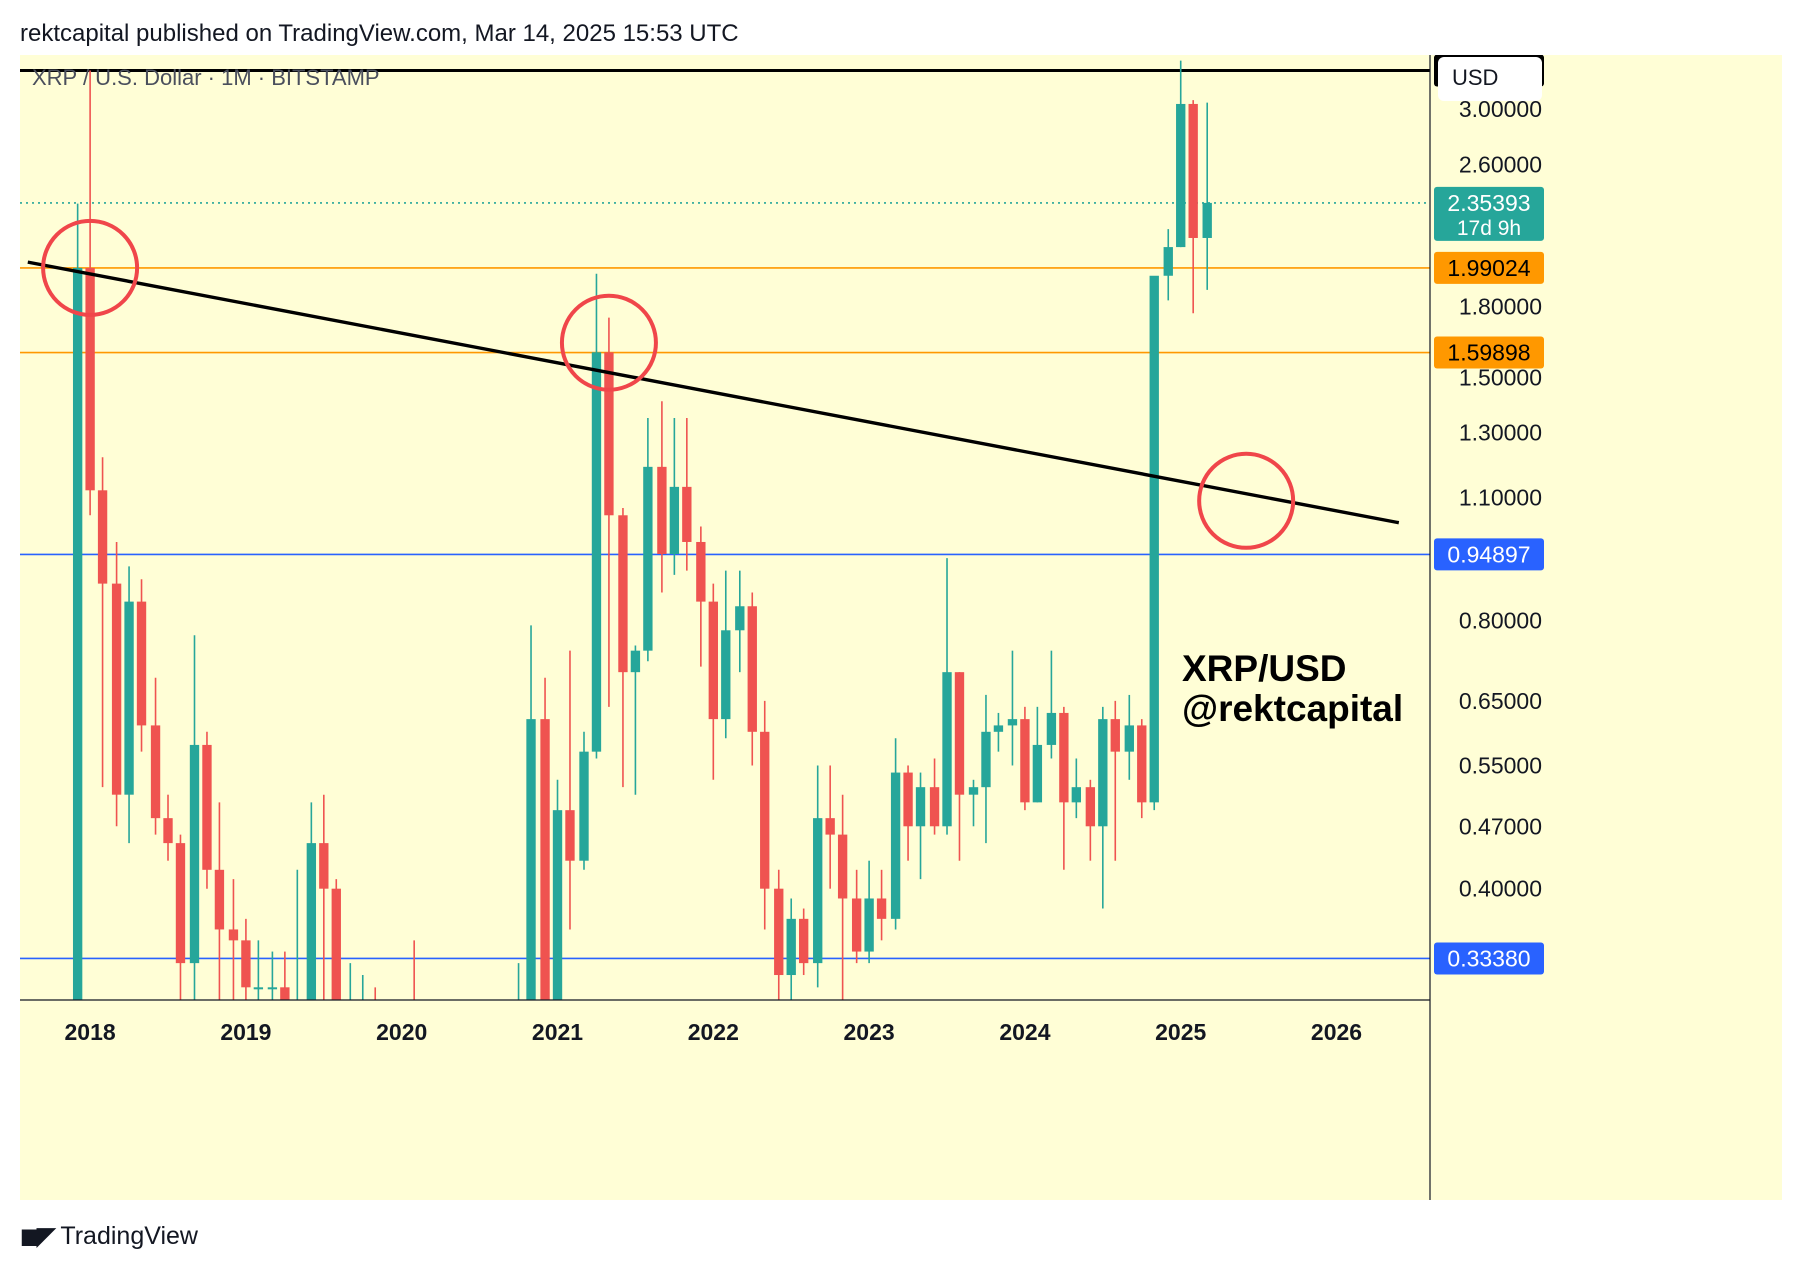 This screenshot has width=1794, height=1266. What do you see at coordinates (206, 77) in the screenshot?
I see `chart-title: XRP / U.S. Dollar · 1M · BITSTAMP` at bounding box center [206, 77].